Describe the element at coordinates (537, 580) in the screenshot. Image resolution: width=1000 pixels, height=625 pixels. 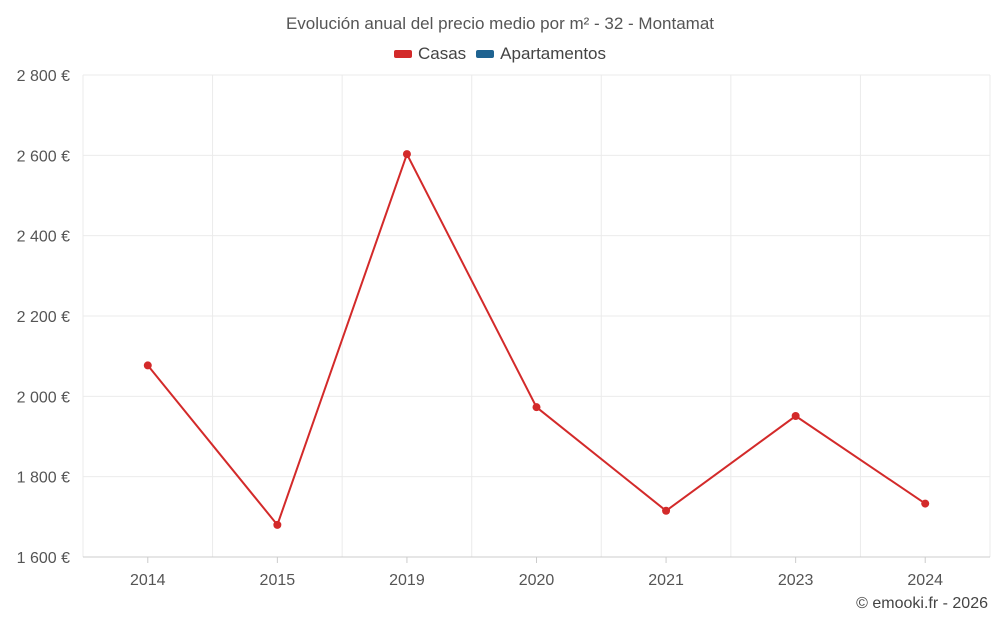
I see `x-tick-label: 2020` at that location.